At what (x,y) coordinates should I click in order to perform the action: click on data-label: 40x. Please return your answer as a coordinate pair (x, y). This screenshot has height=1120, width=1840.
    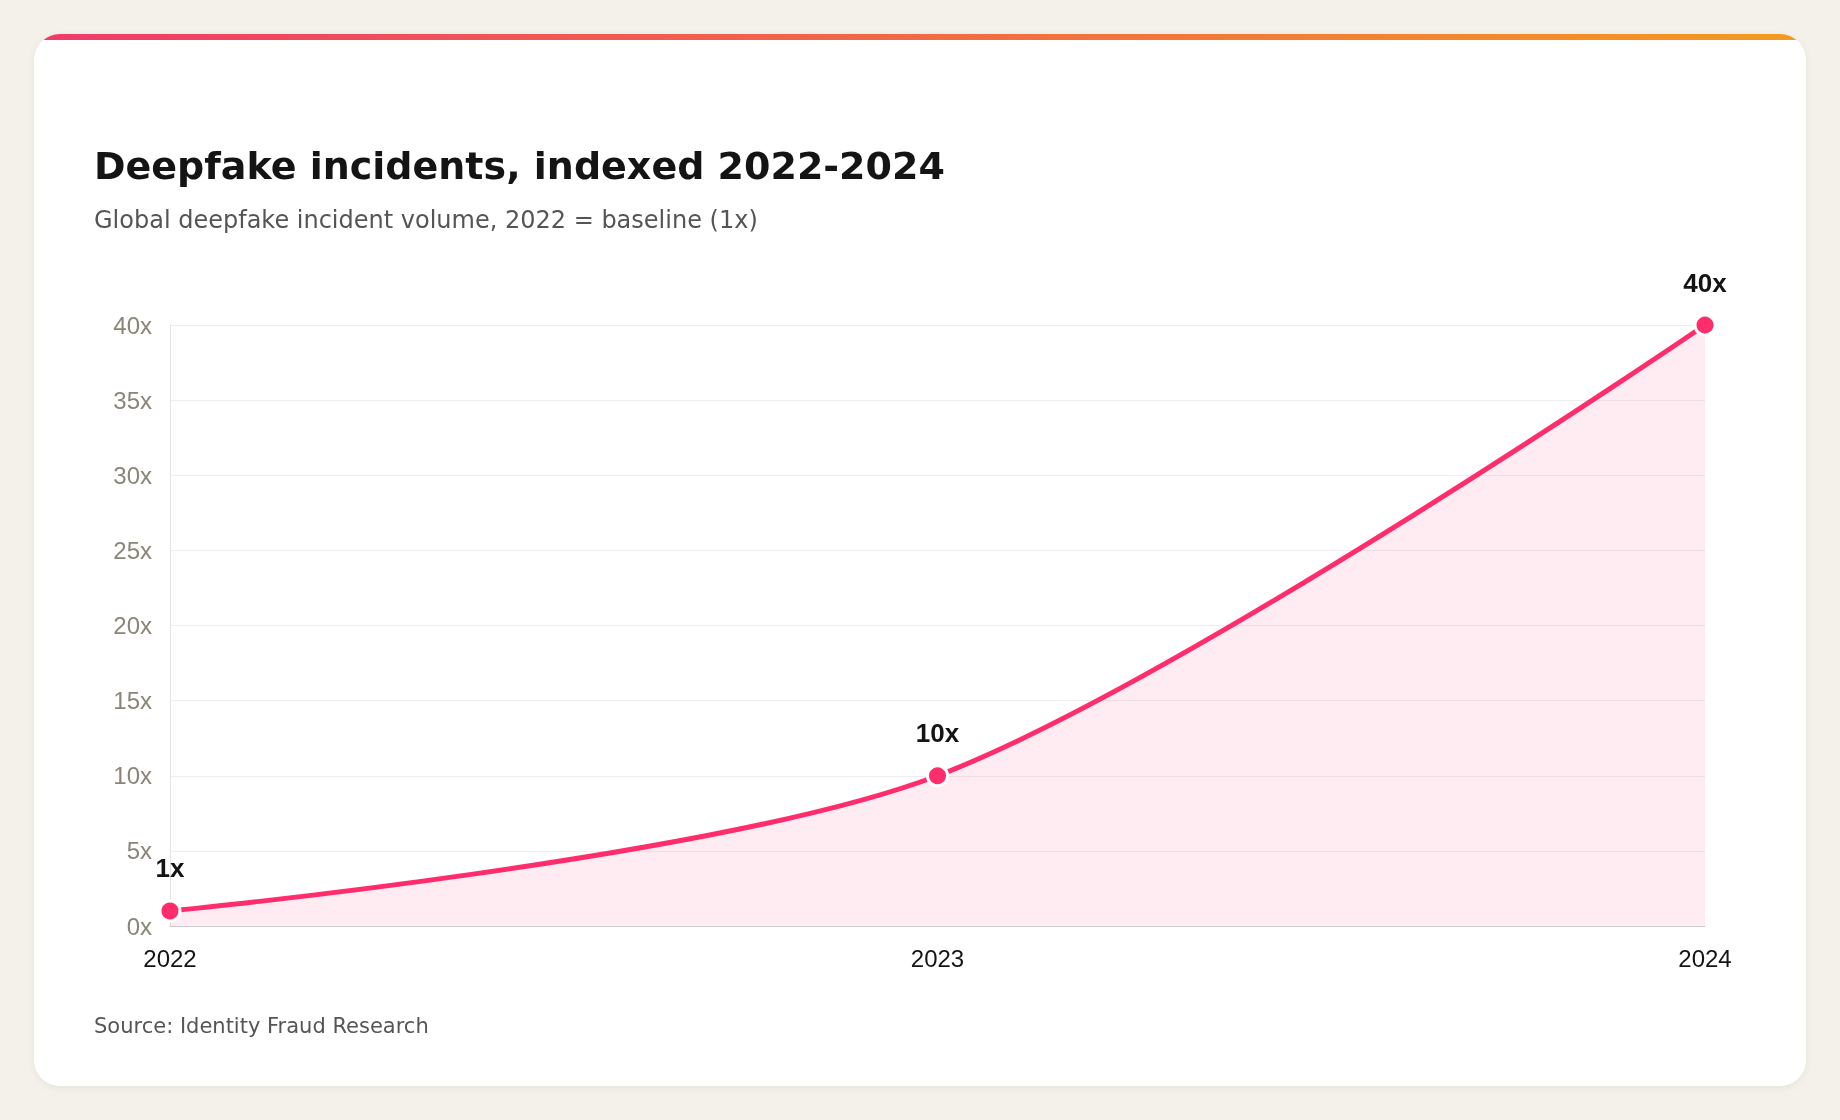
    Looking at the image, I should click on (1705, 282).